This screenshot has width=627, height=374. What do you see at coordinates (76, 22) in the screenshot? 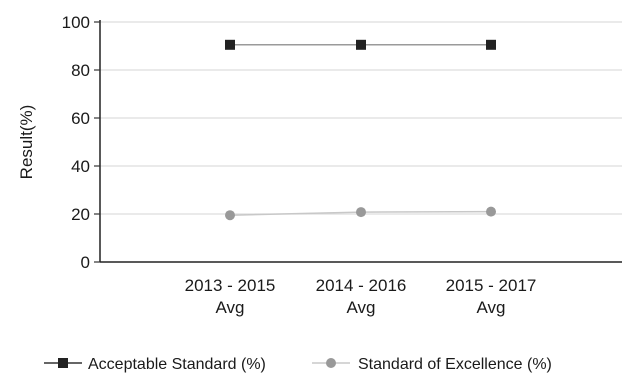
I see `y-tick-label: 100` at bounding box center [76, 22].